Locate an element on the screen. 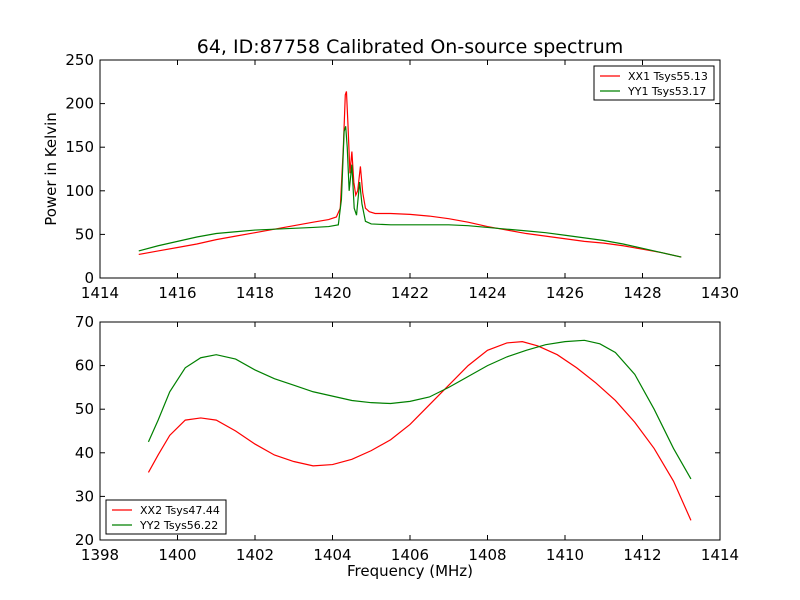 This screenshot has width=800, height=600. x-tick-label: 1430 is located at coordinates (720, 293).